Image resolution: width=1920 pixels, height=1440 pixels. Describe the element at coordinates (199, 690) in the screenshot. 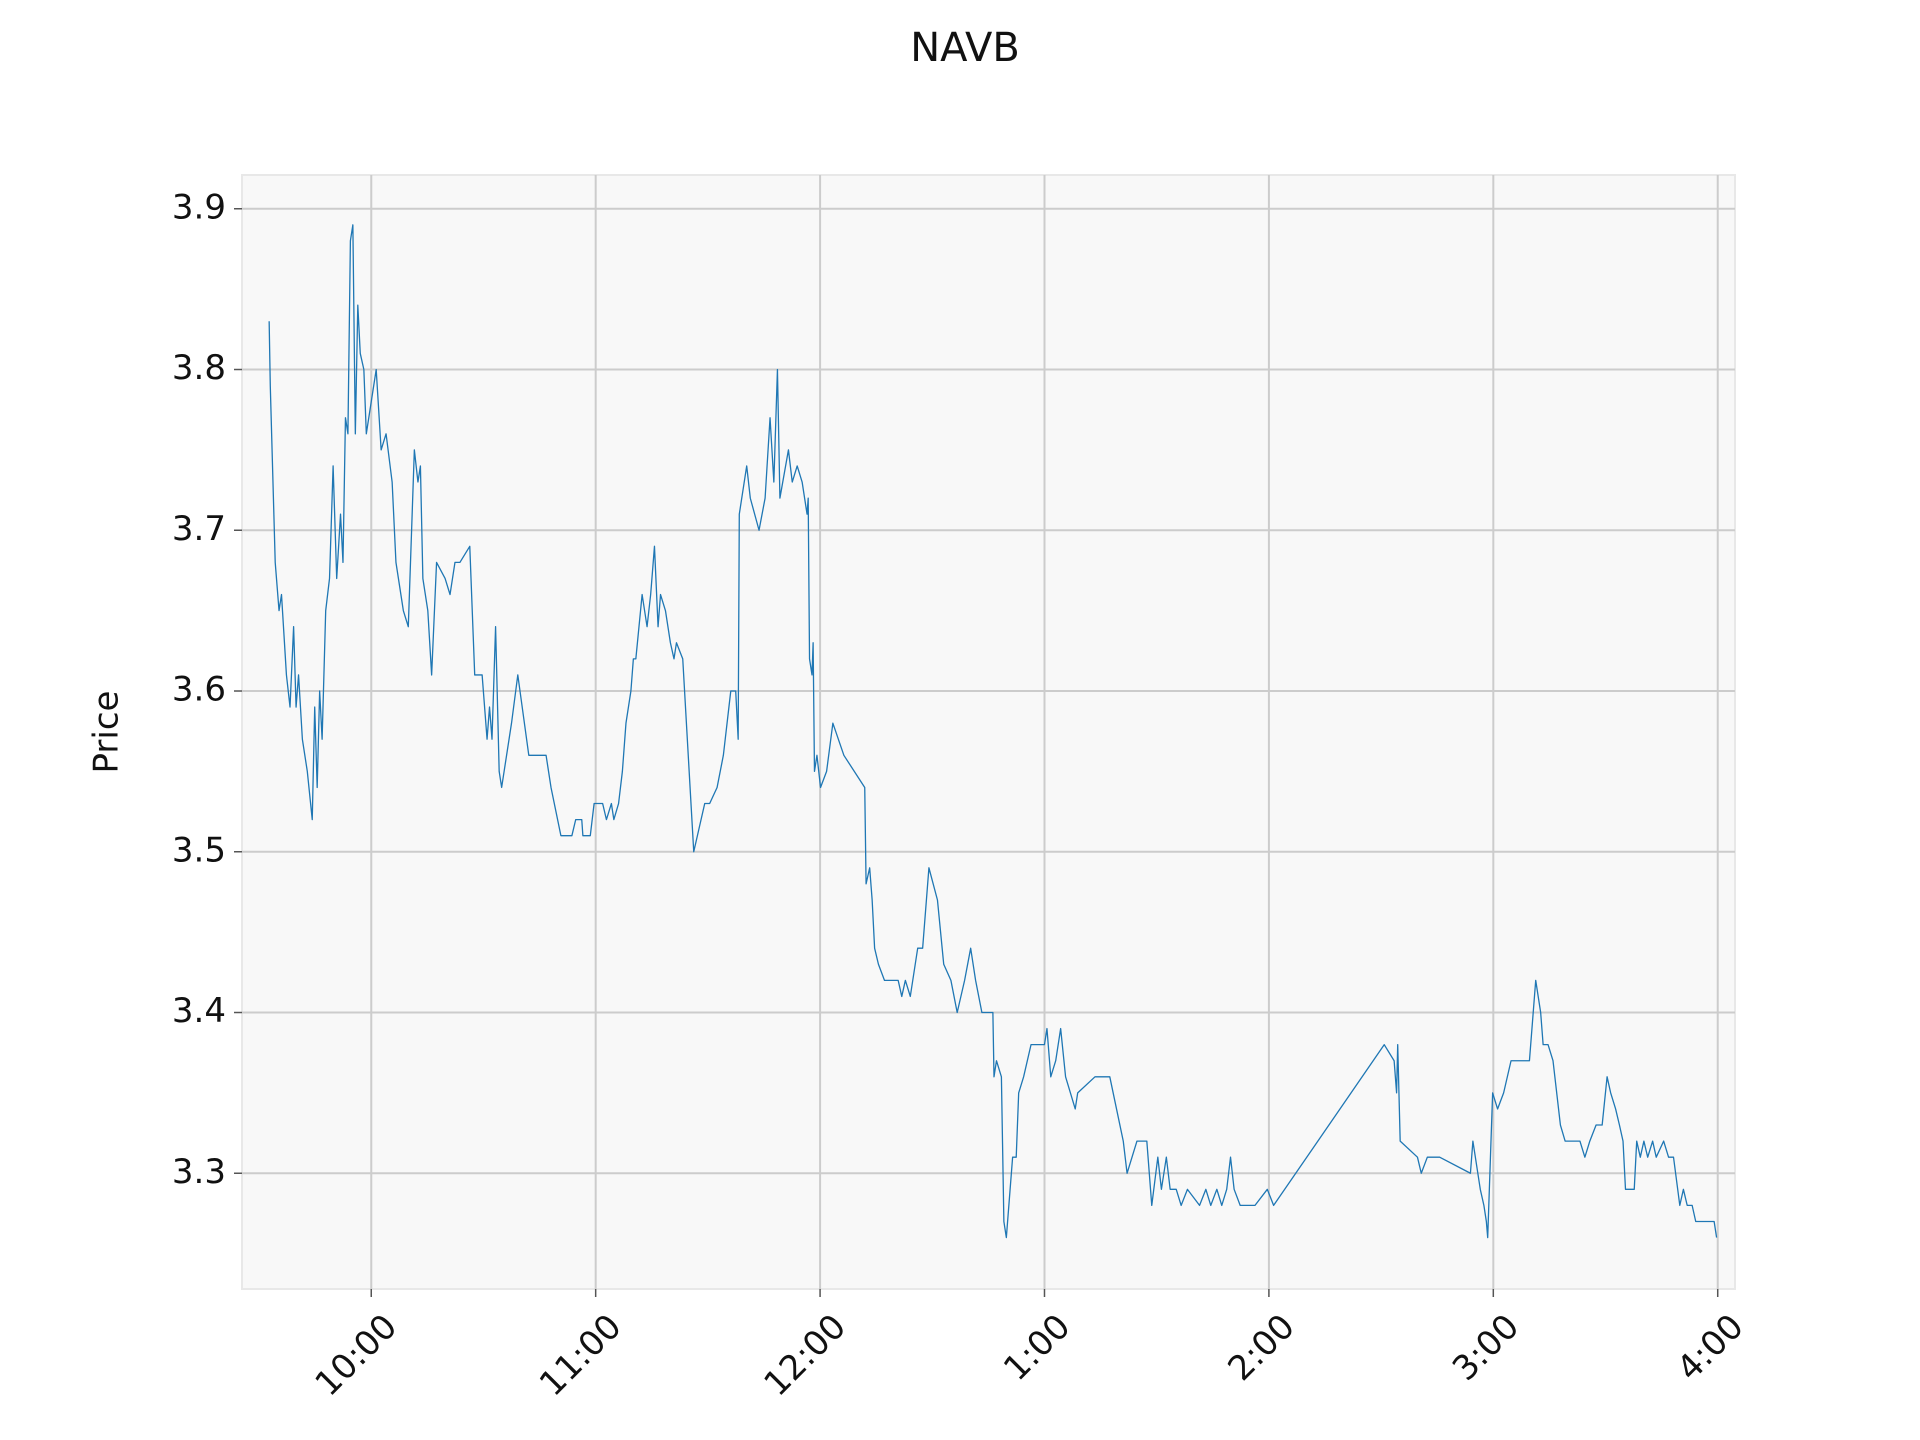

I see `y-tick-label: 3.6` at that location.